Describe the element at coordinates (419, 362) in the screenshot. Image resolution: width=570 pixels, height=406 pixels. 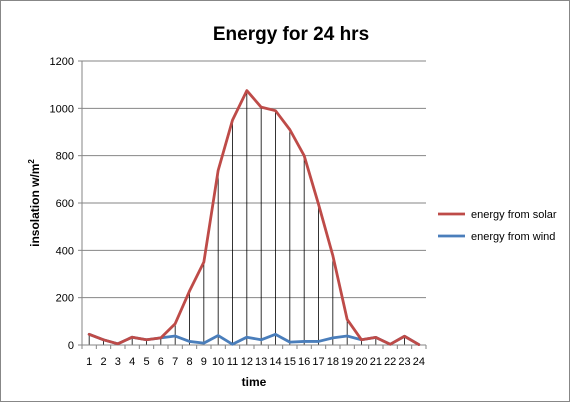
I see `x-tick-label: 24` at that location.